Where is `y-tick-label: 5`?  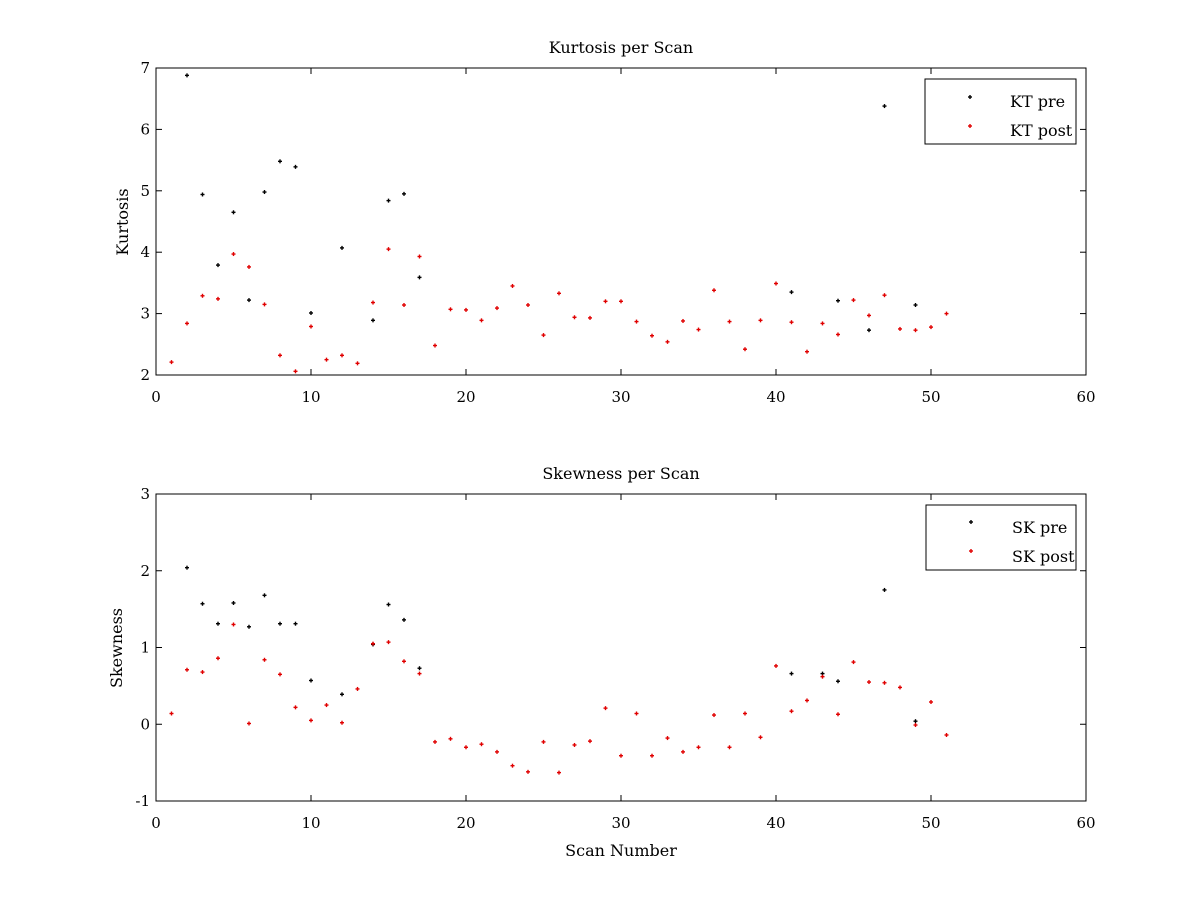
y-tick-label: 5 is located at coordinates (145, 191).